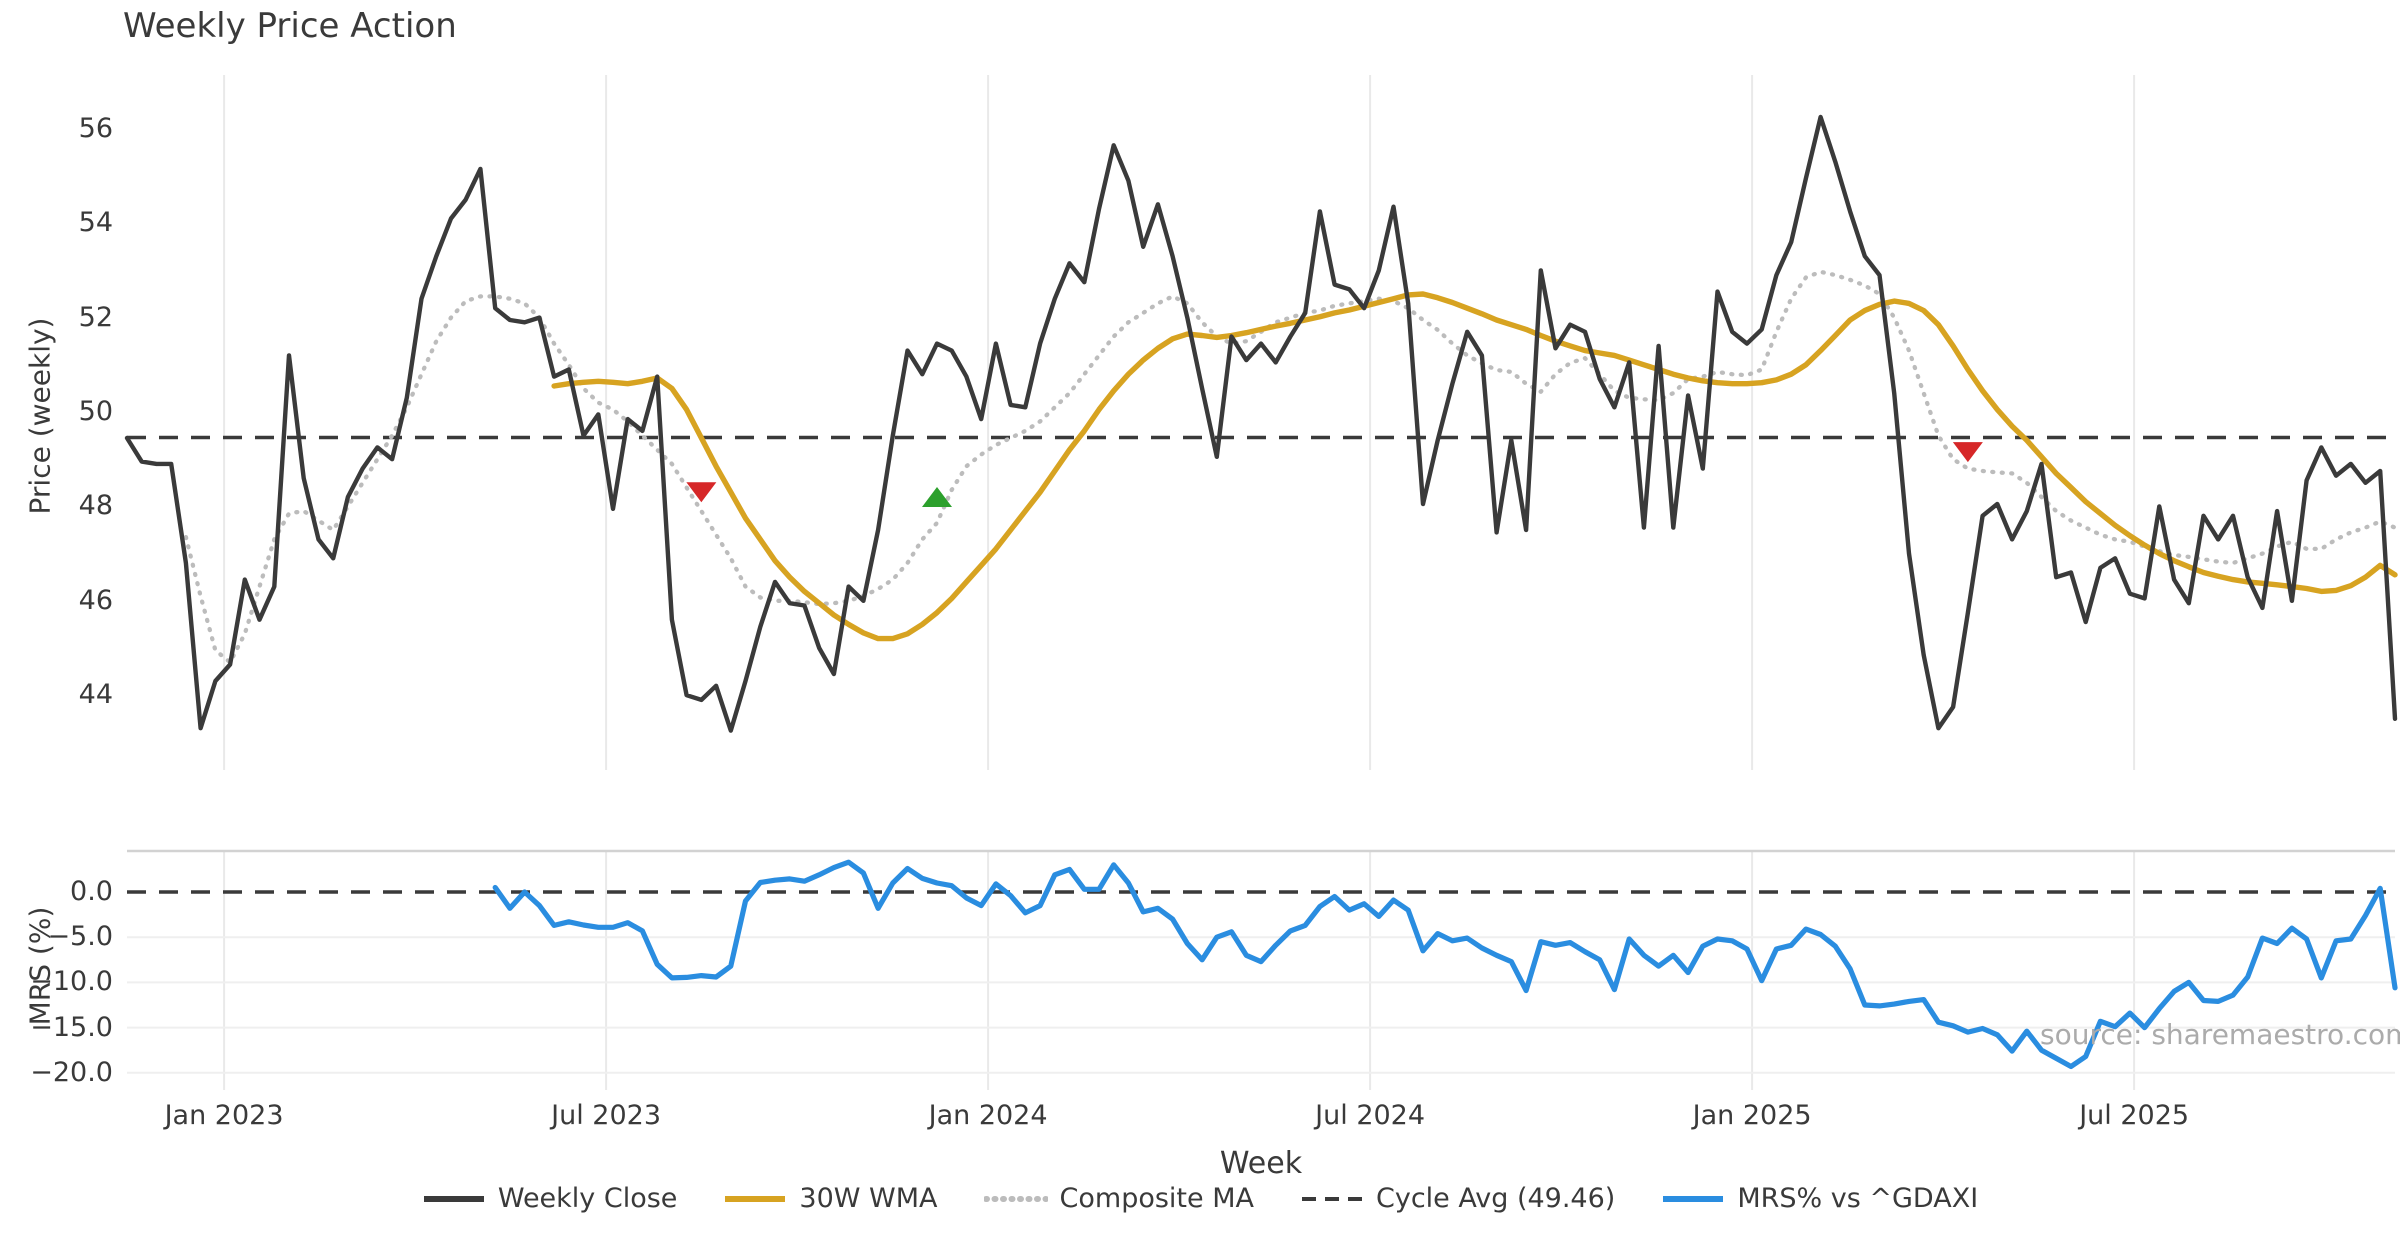 This screenshot has width=2400, height=1260. Describe the element at coordinates (988, 1115) in the screenshot. I see `x-tick-label: Jan 2024` at that location.